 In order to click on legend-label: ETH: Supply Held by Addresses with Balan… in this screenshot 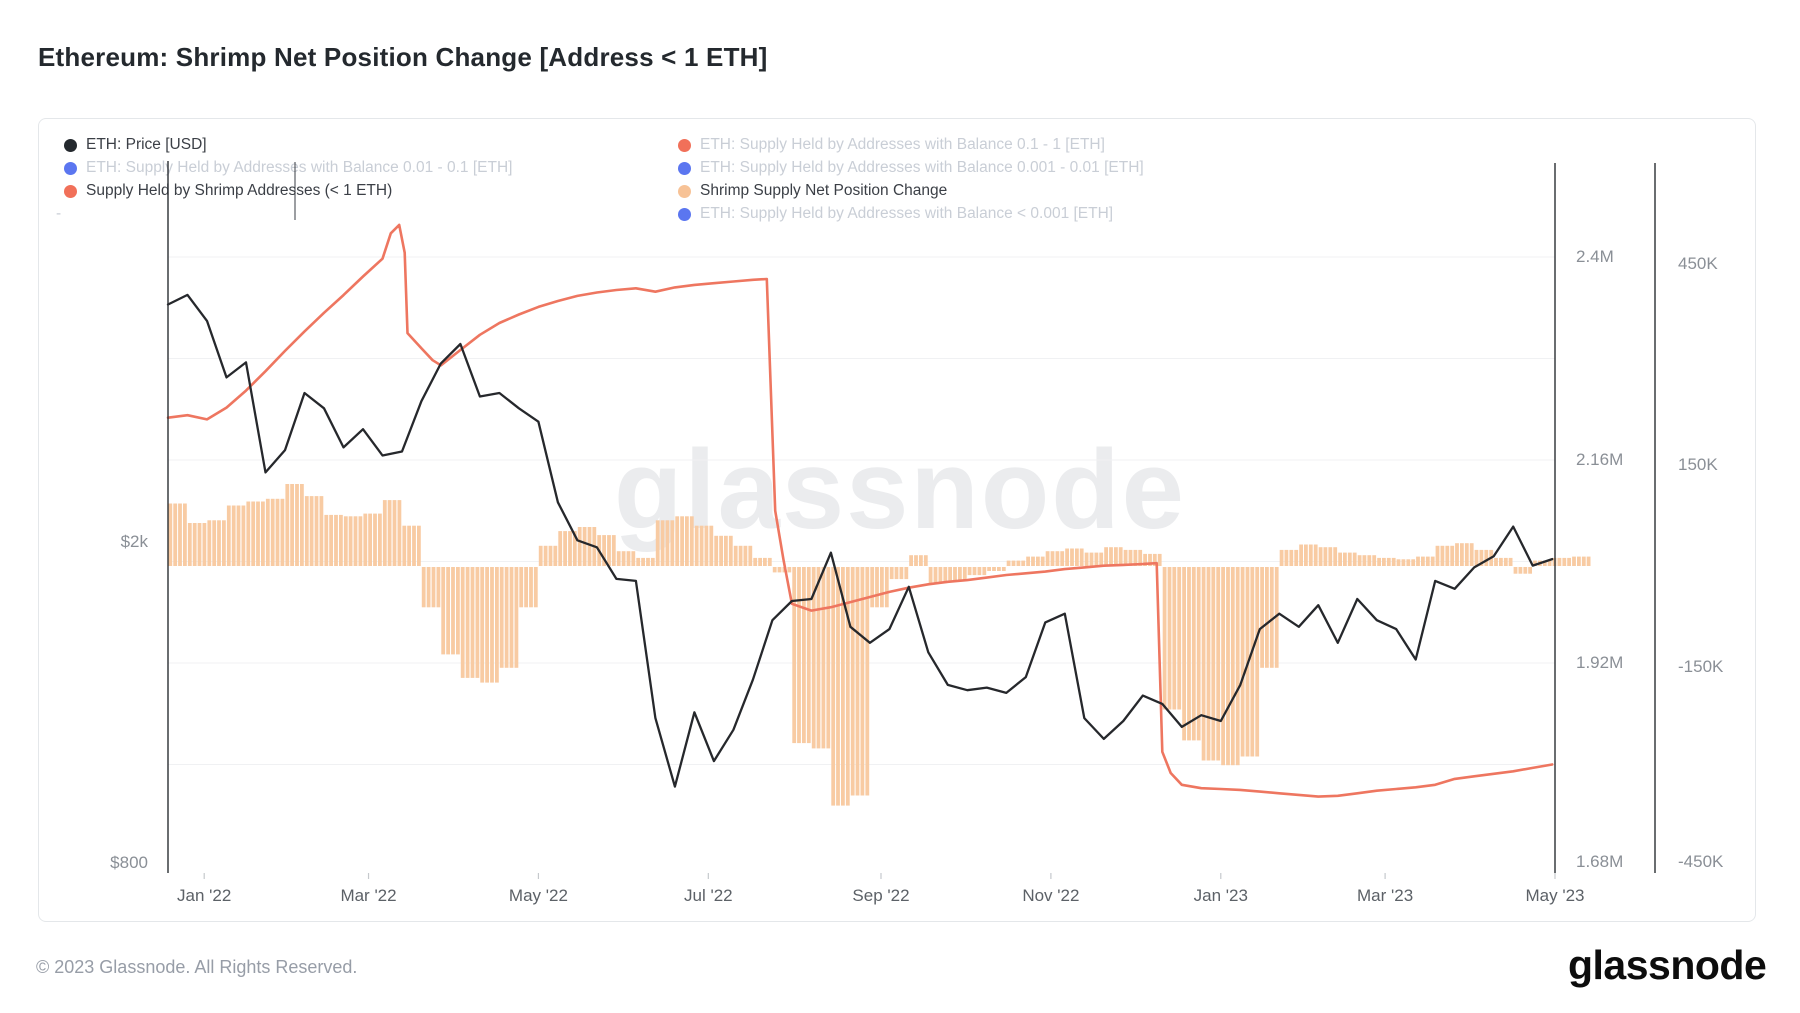, I will do `click(922, 167)`.